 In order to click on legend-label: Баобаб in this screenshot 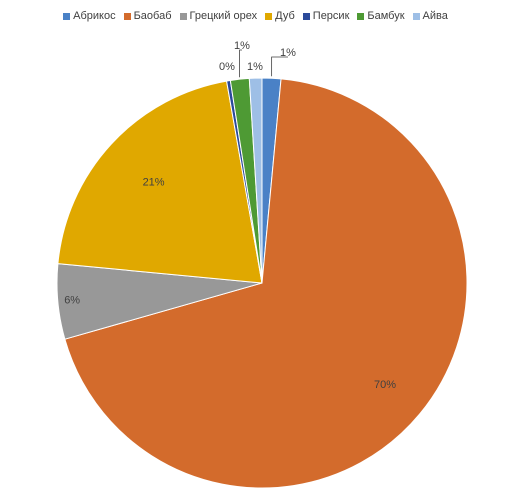, I will do `click(152, 16)`.